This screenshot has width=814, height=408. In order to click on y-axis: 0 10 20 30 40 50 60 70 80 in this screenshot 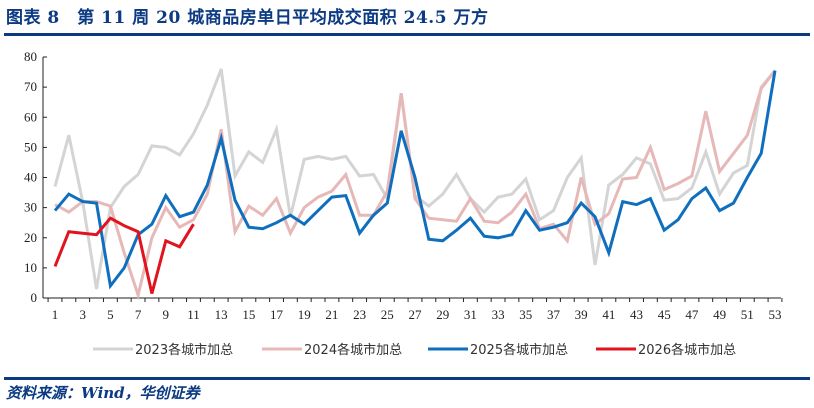, I will do `click(35, 177)`.